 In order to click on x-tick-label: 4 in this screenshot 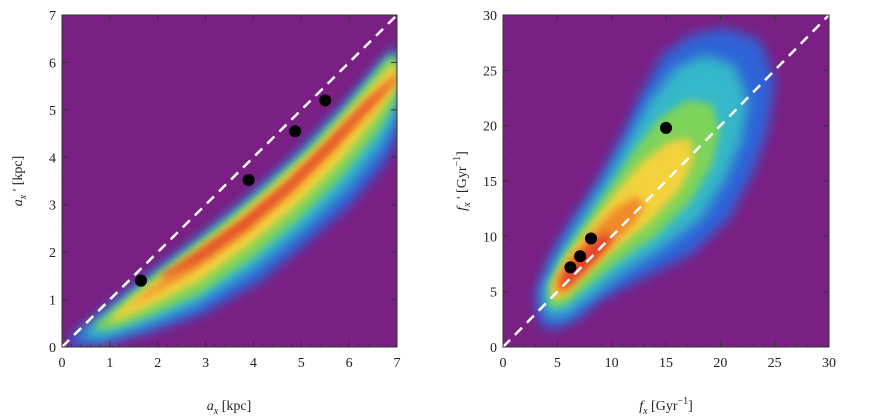, I will do `click(253, 363)`.